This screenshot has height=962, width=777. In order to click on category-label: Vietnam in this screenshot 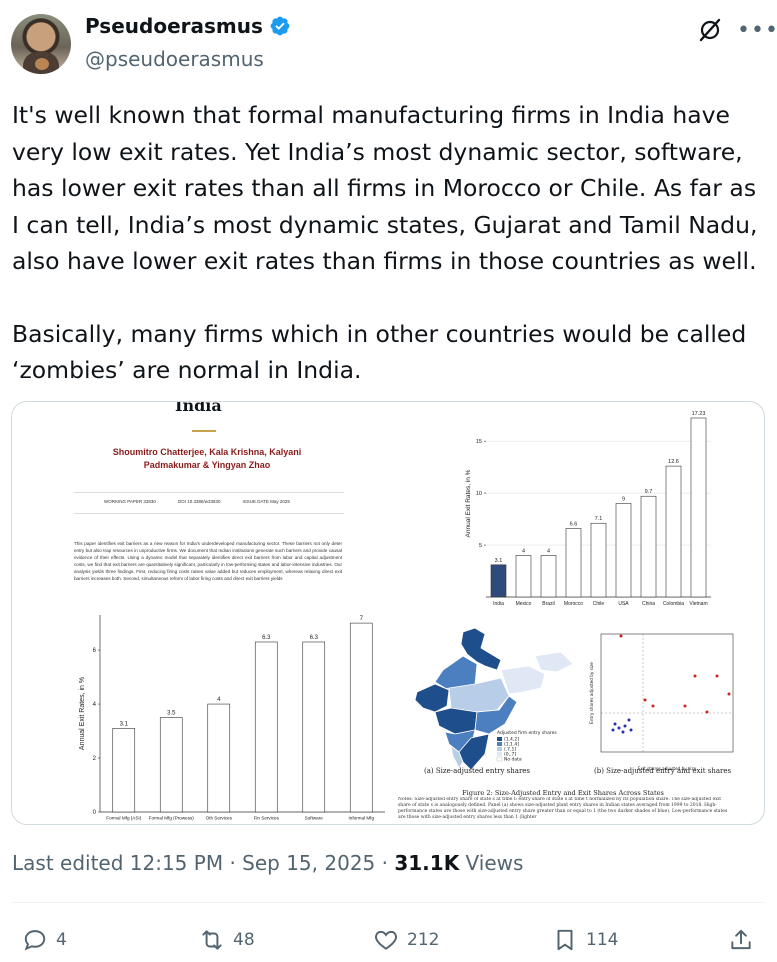, I will do `click(698, 604)`.